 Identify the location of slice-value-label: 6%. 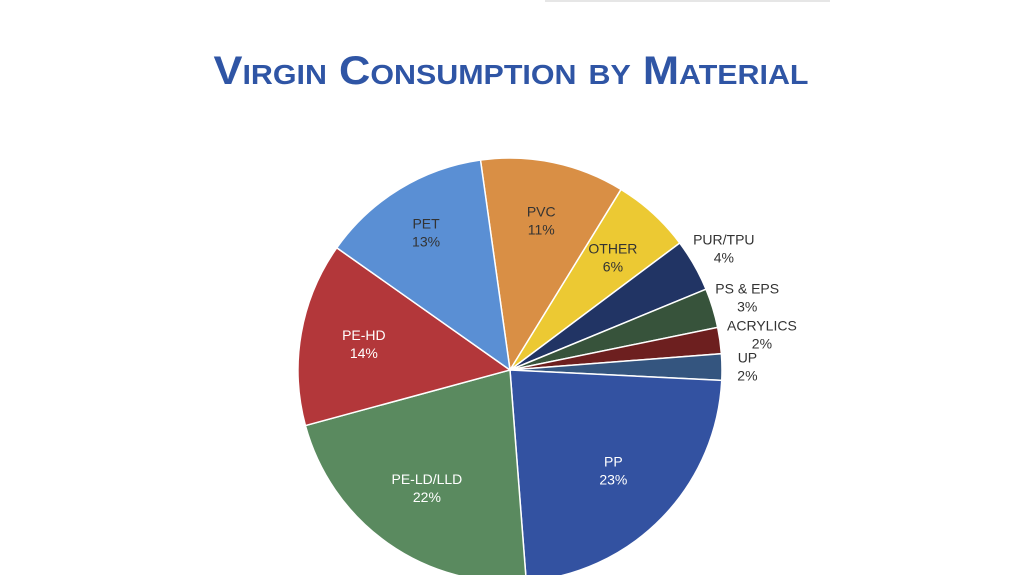
(613, 266).